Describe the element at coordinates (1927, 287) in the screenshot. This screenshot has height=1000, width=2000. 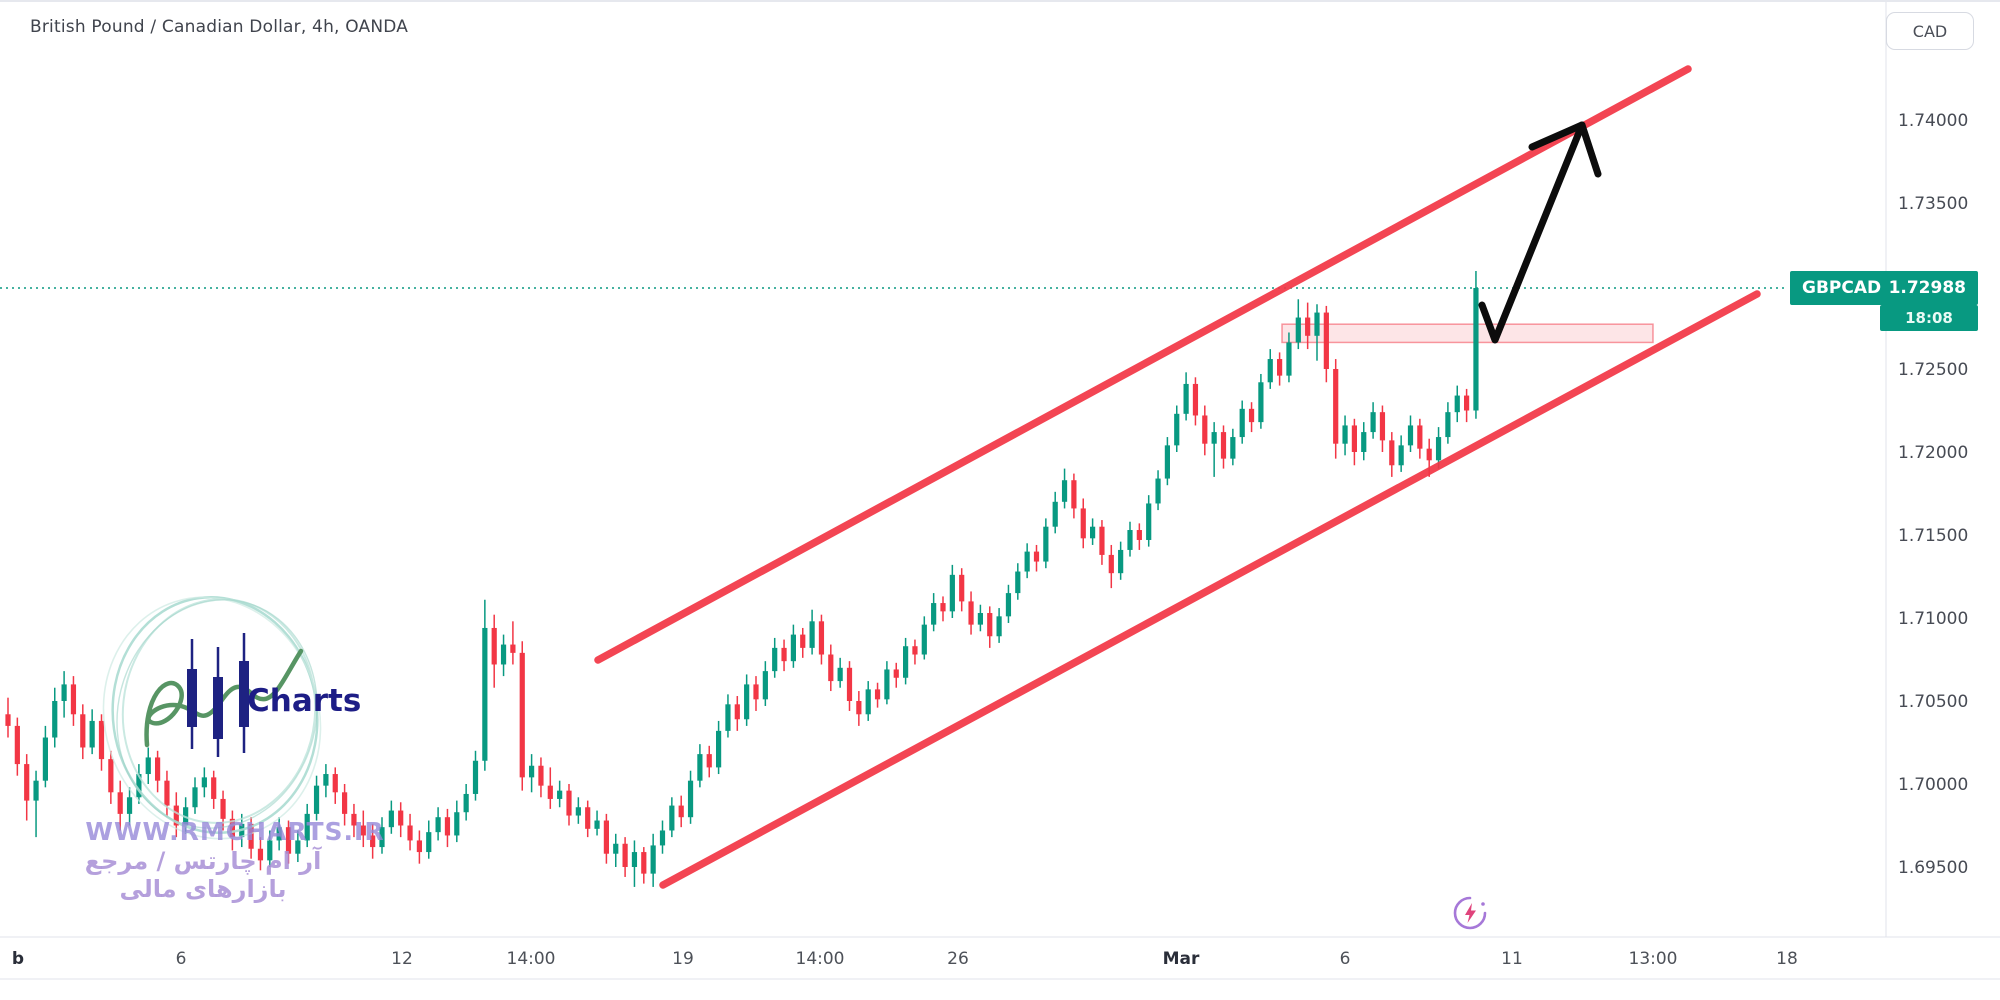
I see `badge-price: 1.72988` at that location.